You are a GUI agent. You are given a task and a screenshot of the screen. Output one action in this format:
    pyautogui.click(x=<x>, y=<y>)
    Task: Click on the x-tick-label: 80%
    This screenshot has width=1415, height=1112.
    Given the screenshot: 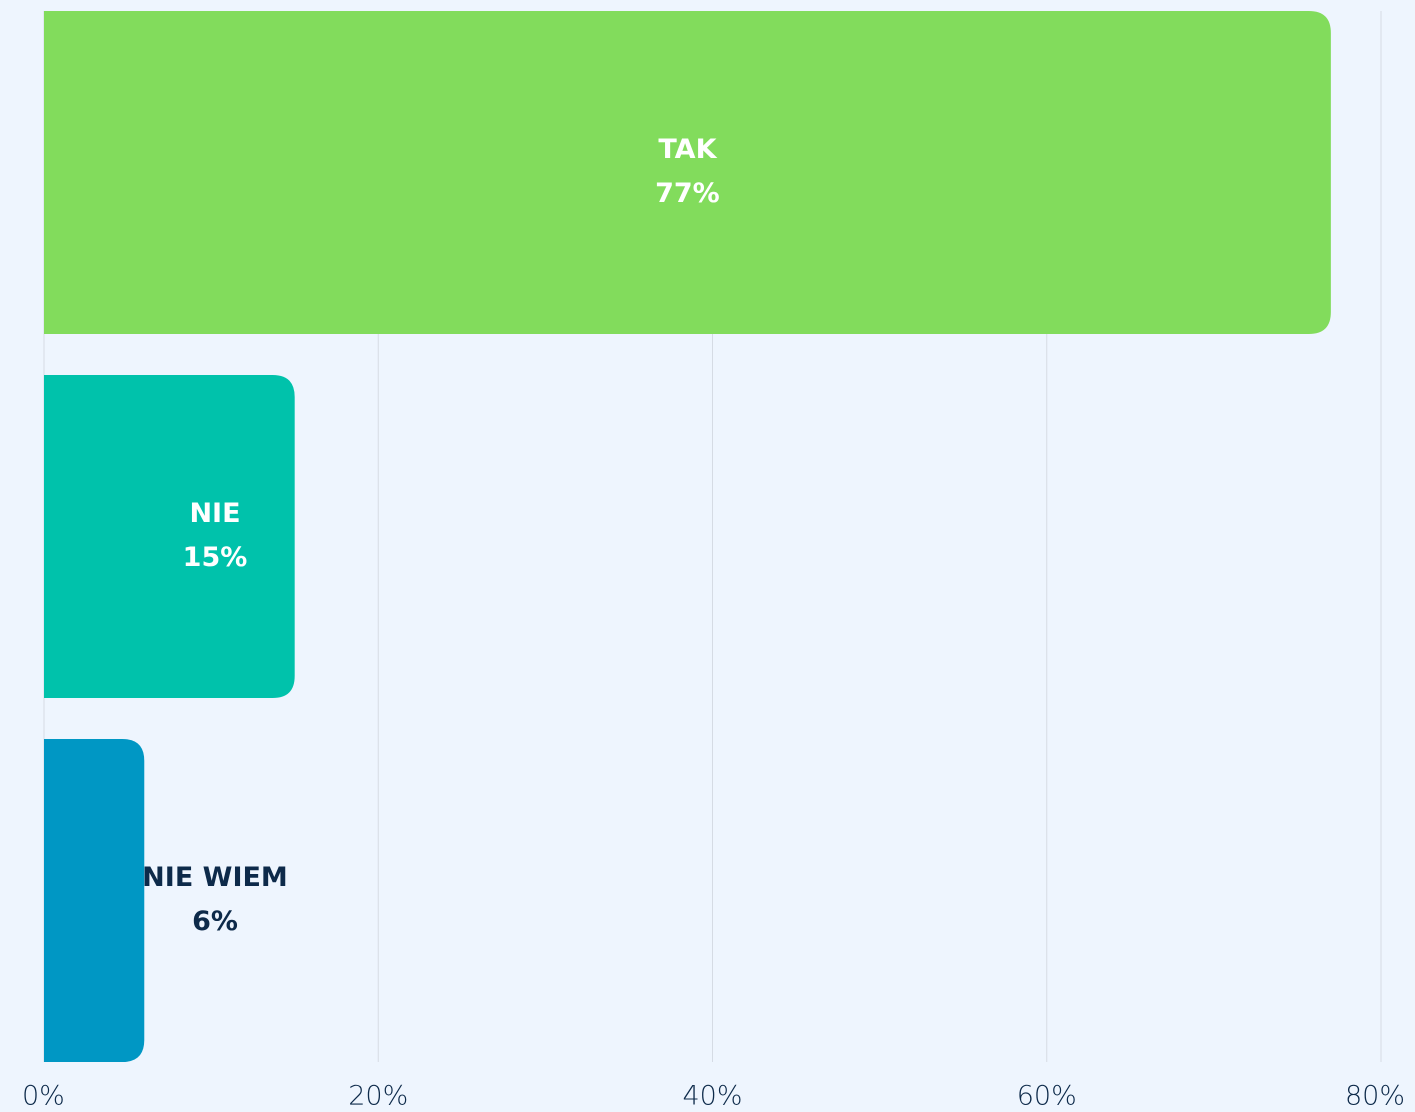 What is the action you would take?
    pyautogui.click(x=1375, y=1096)
    